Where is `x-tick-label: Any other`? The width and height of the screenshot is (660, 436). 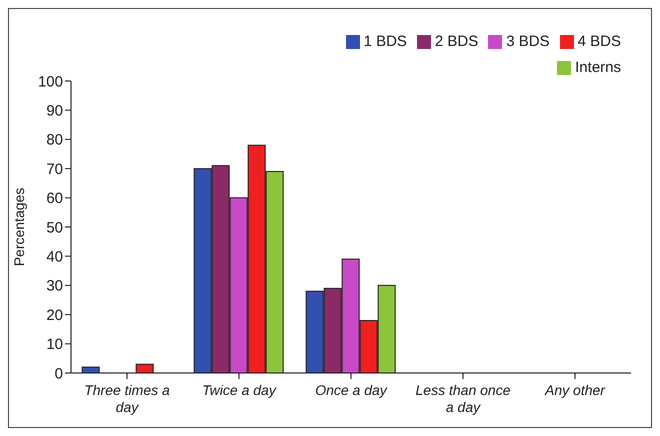 x-tick-label: Any other is located at coordinates (575, 390).